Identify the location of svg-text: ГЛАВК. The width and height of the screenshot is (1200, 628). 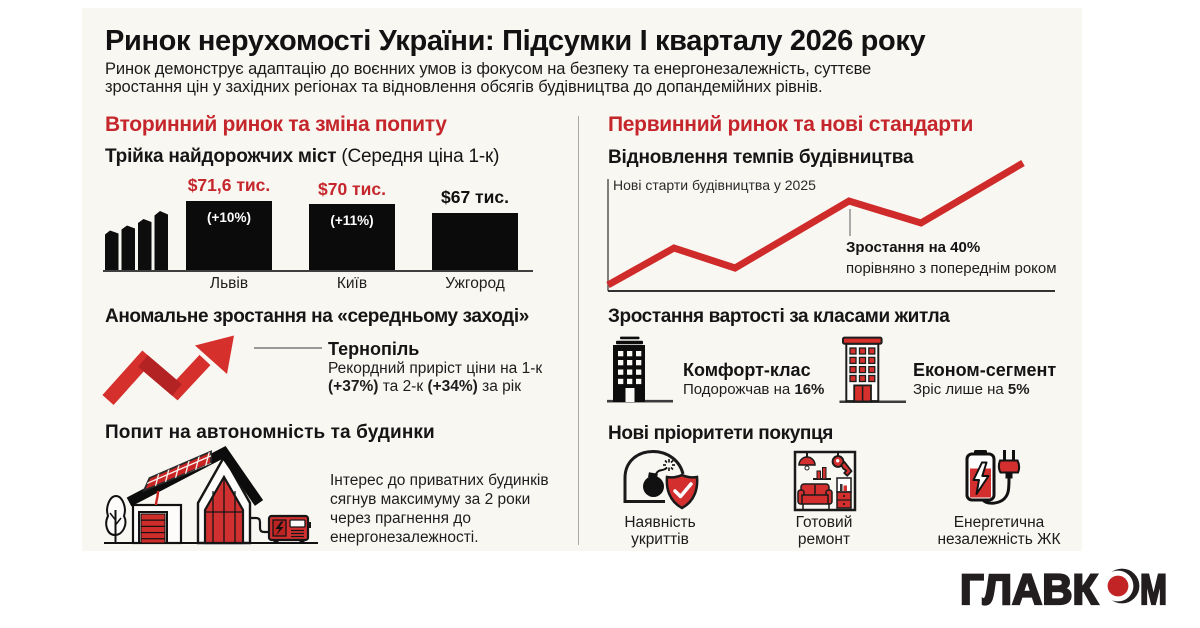
(1029, 588).